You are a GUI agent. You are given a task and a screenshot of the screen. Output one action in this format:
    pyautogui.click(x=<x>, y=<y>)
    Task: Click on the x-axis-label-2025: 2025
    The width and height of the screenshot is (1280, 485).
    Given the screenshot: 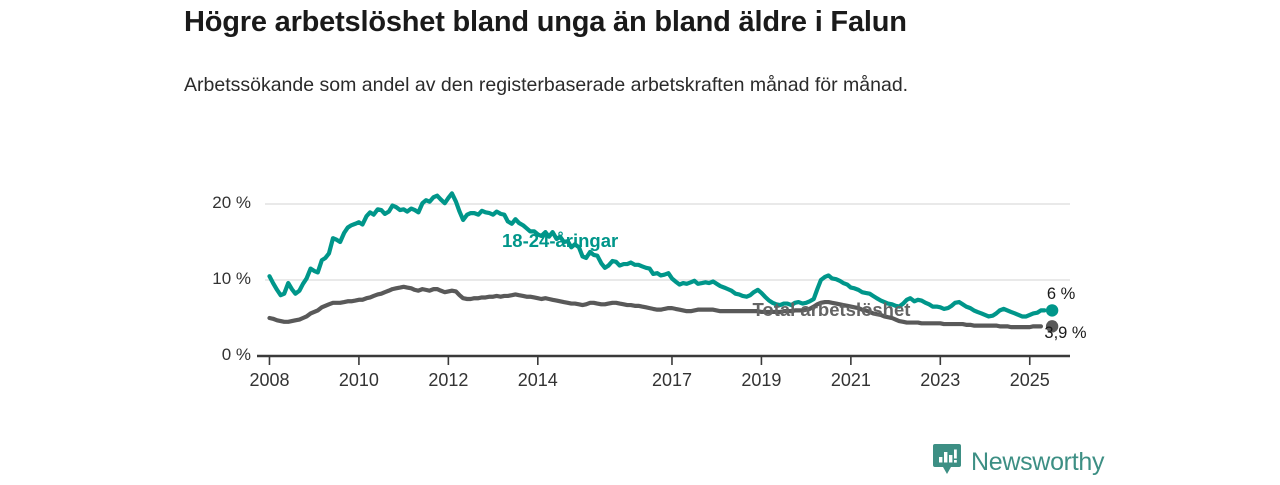 What is the action you would take?
    pyautogui.click(x=1029, y=380)
    